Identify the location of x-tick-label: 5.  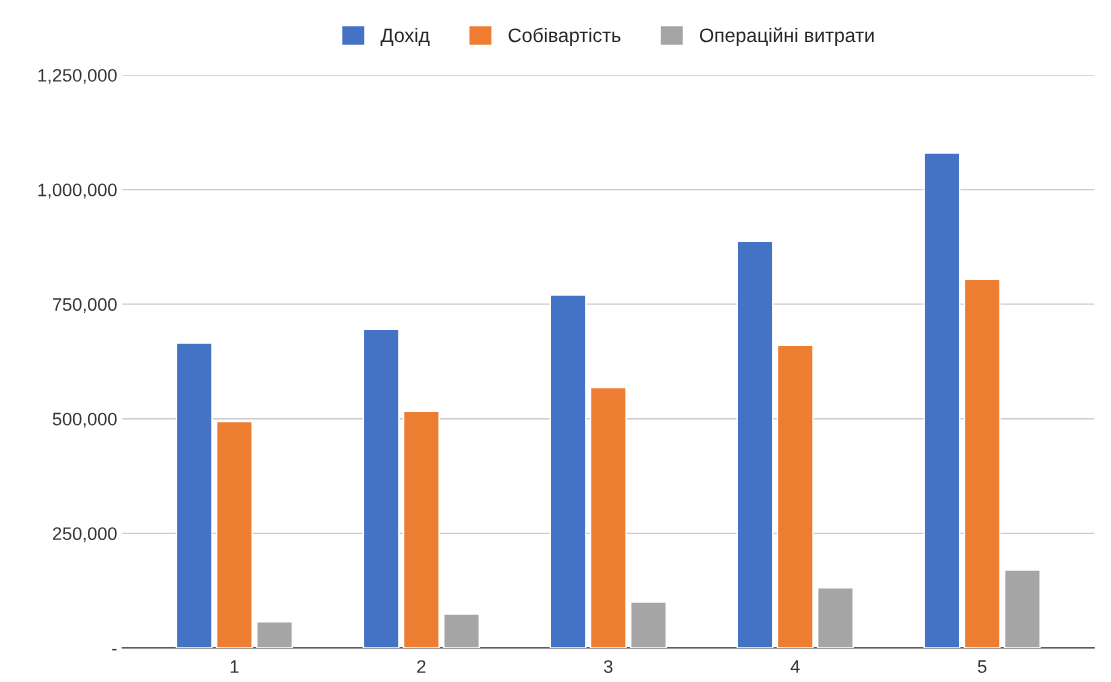
(982, 666).